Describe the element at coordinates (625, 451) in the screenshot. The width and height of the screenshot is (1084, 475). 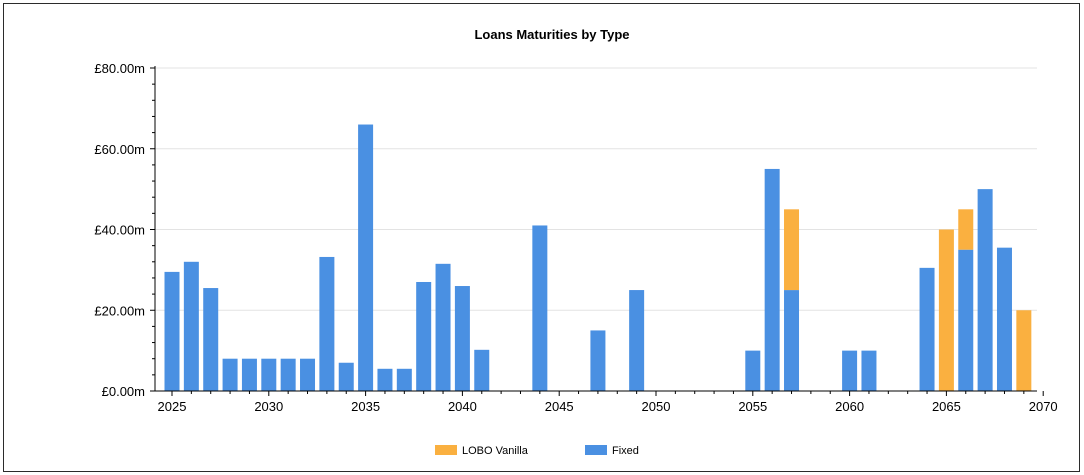
I see `legend-label-fixed: Fixed` at that location.